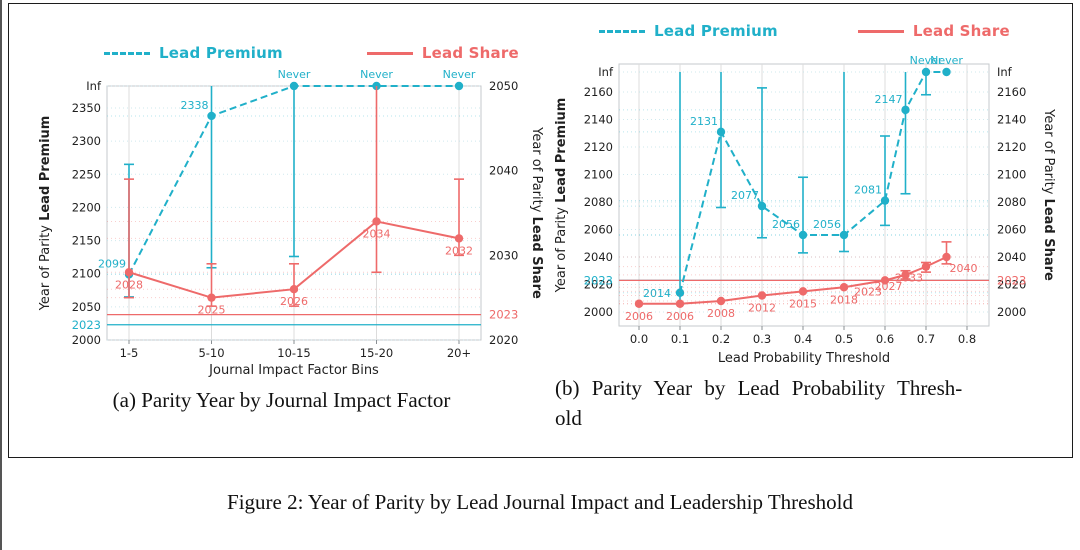 The height and width of the screenshot is (550, 1080). I want to click on svg-text: 15-20, so click(376, 353).